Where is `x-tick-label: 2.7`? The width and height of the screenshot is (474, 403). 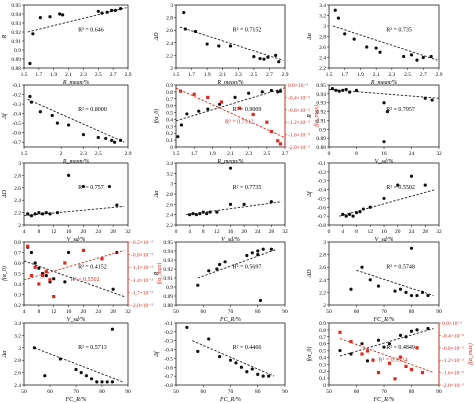 x-tick-label: 2.7 is located at coordinates (285, 154).